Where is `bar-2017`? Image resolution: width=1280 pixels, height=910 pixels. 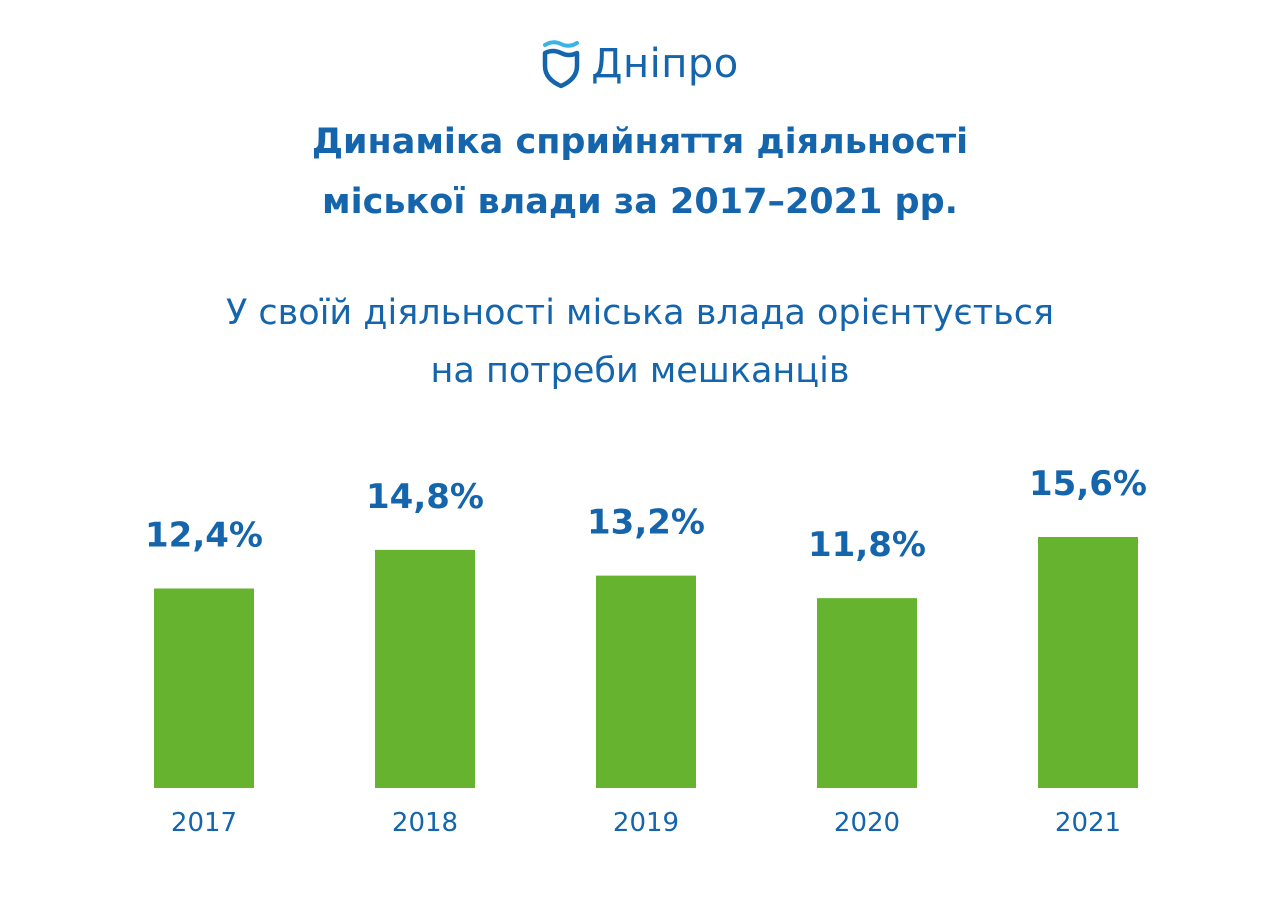
bar-2017 is located at coordinates (204, 688).